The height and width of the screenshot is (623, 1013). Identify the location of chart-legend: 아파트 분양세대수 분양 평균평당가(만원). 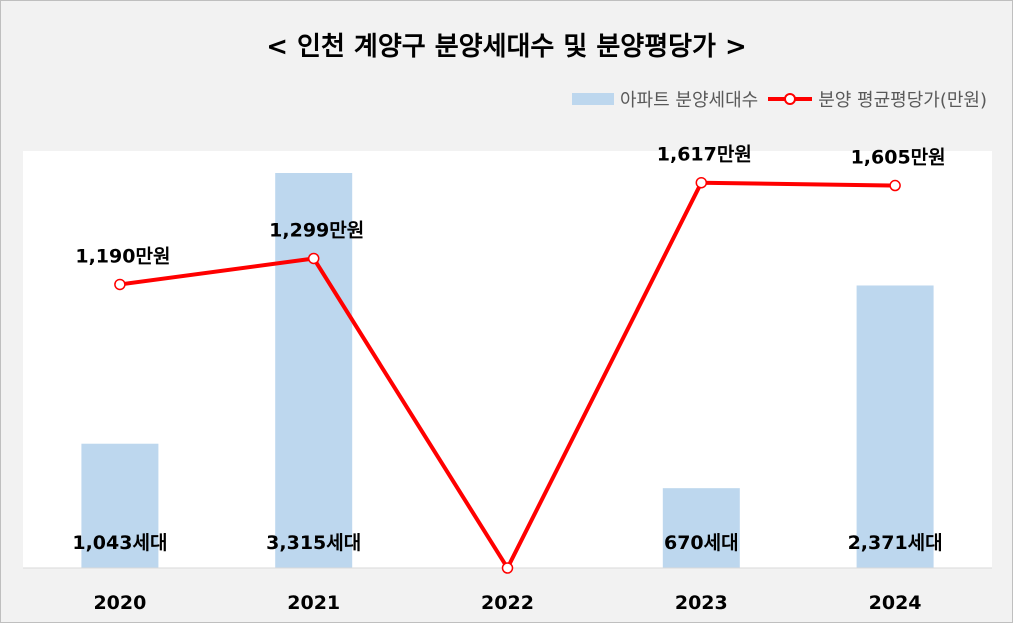
(774, 99).